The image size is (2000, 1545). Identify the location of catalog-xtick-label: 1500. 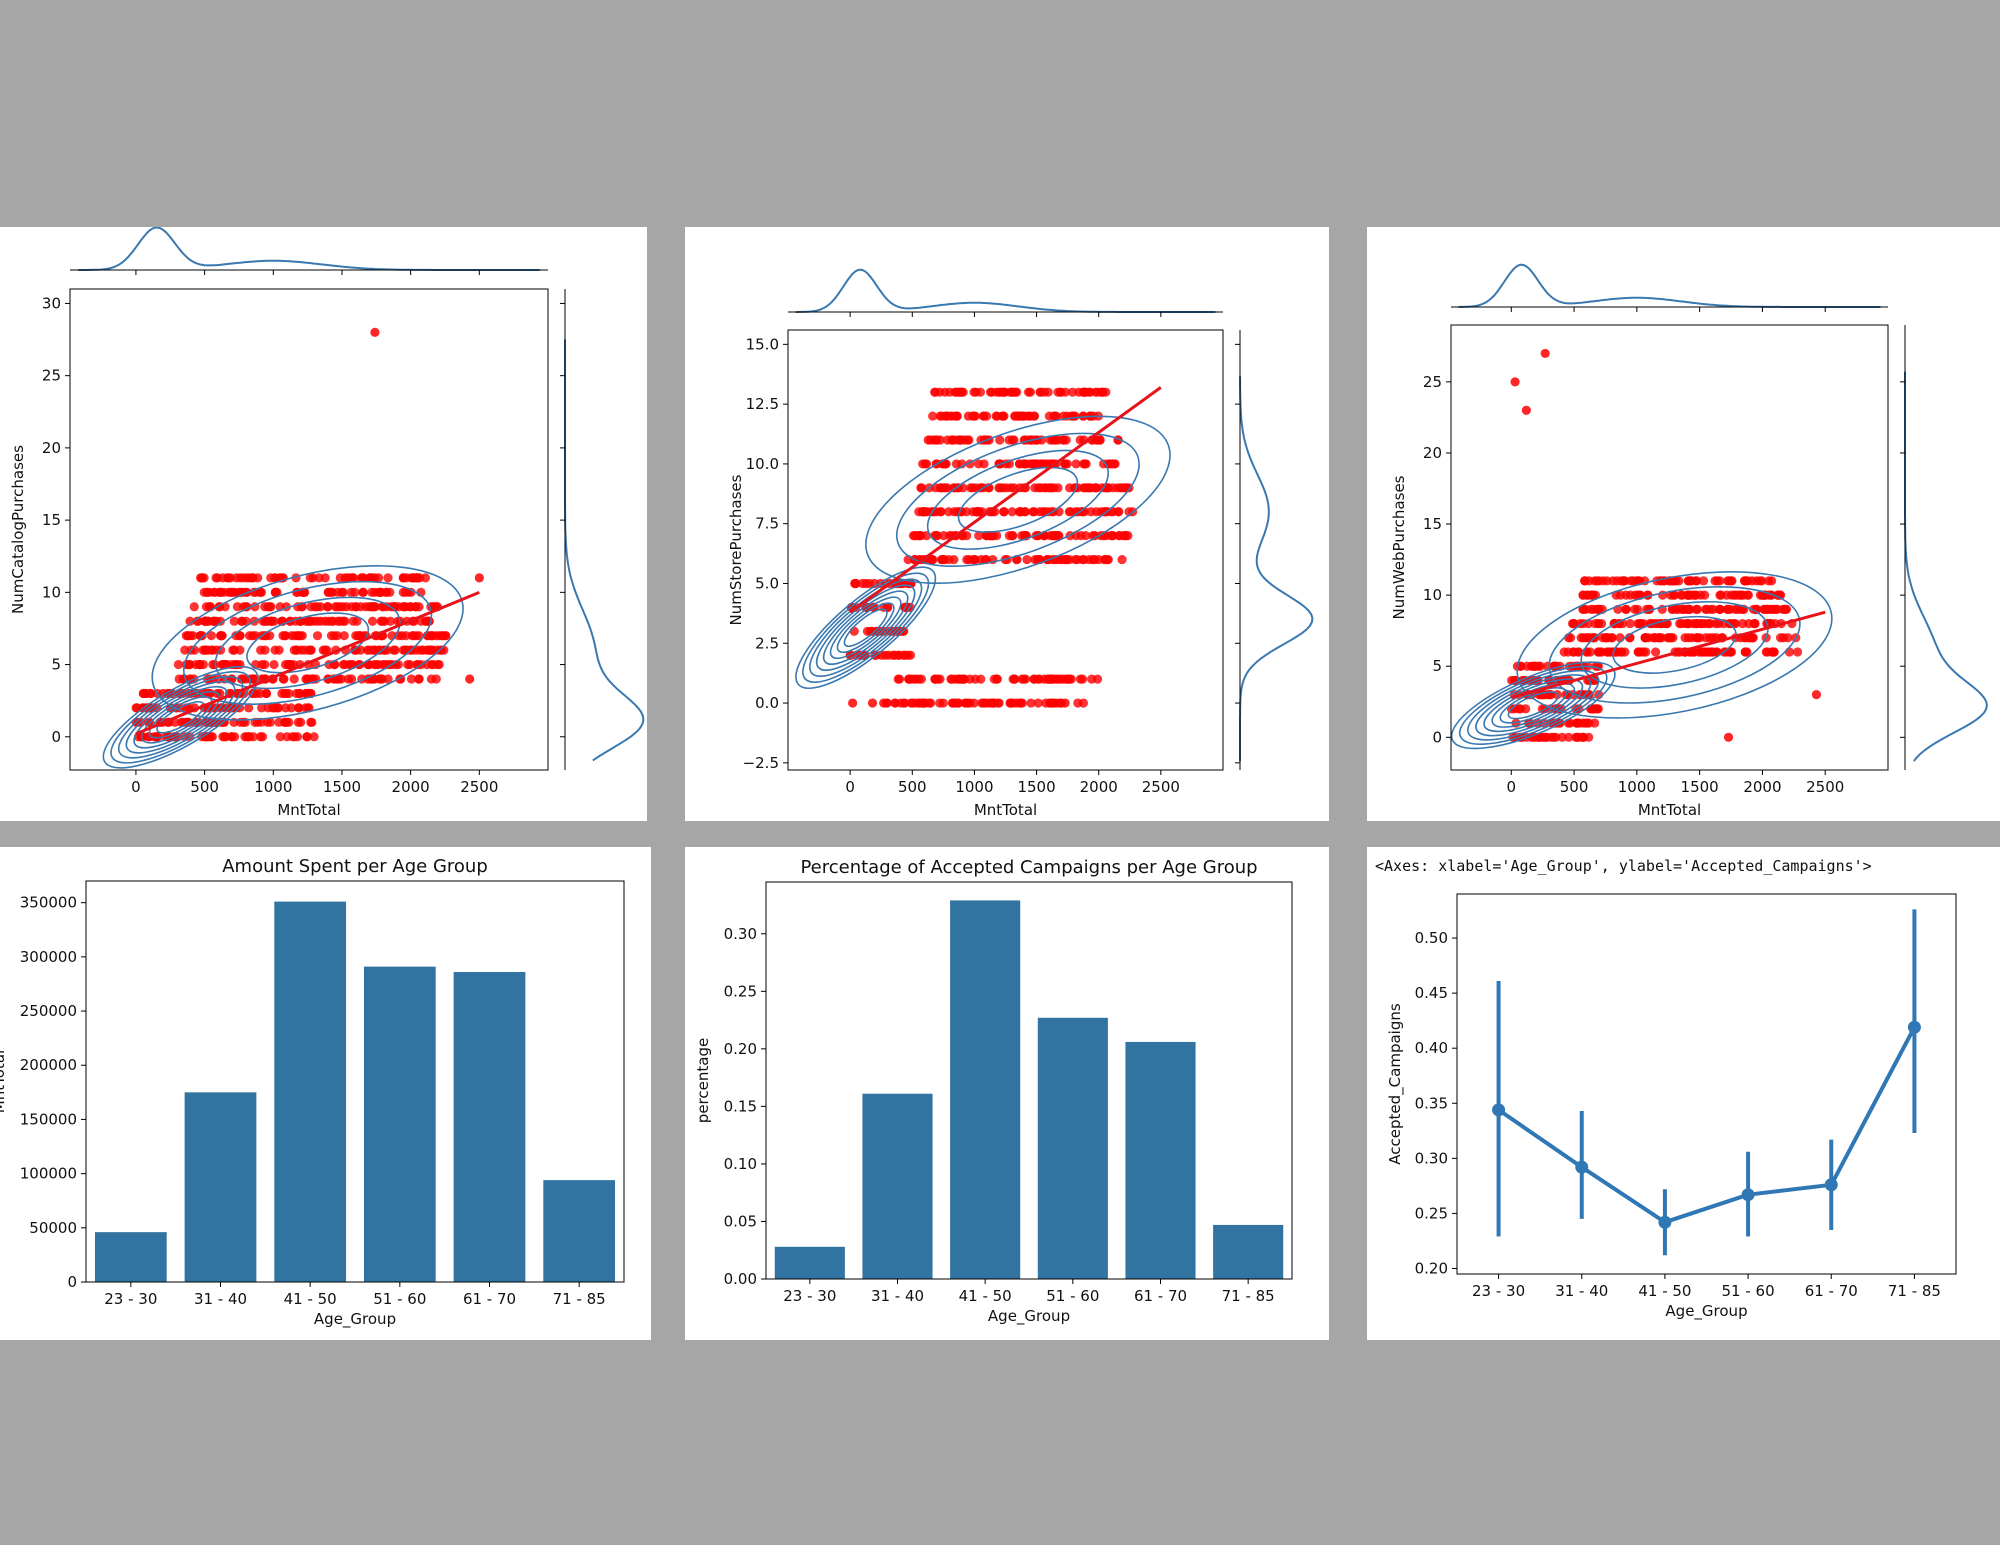
(342, 787).